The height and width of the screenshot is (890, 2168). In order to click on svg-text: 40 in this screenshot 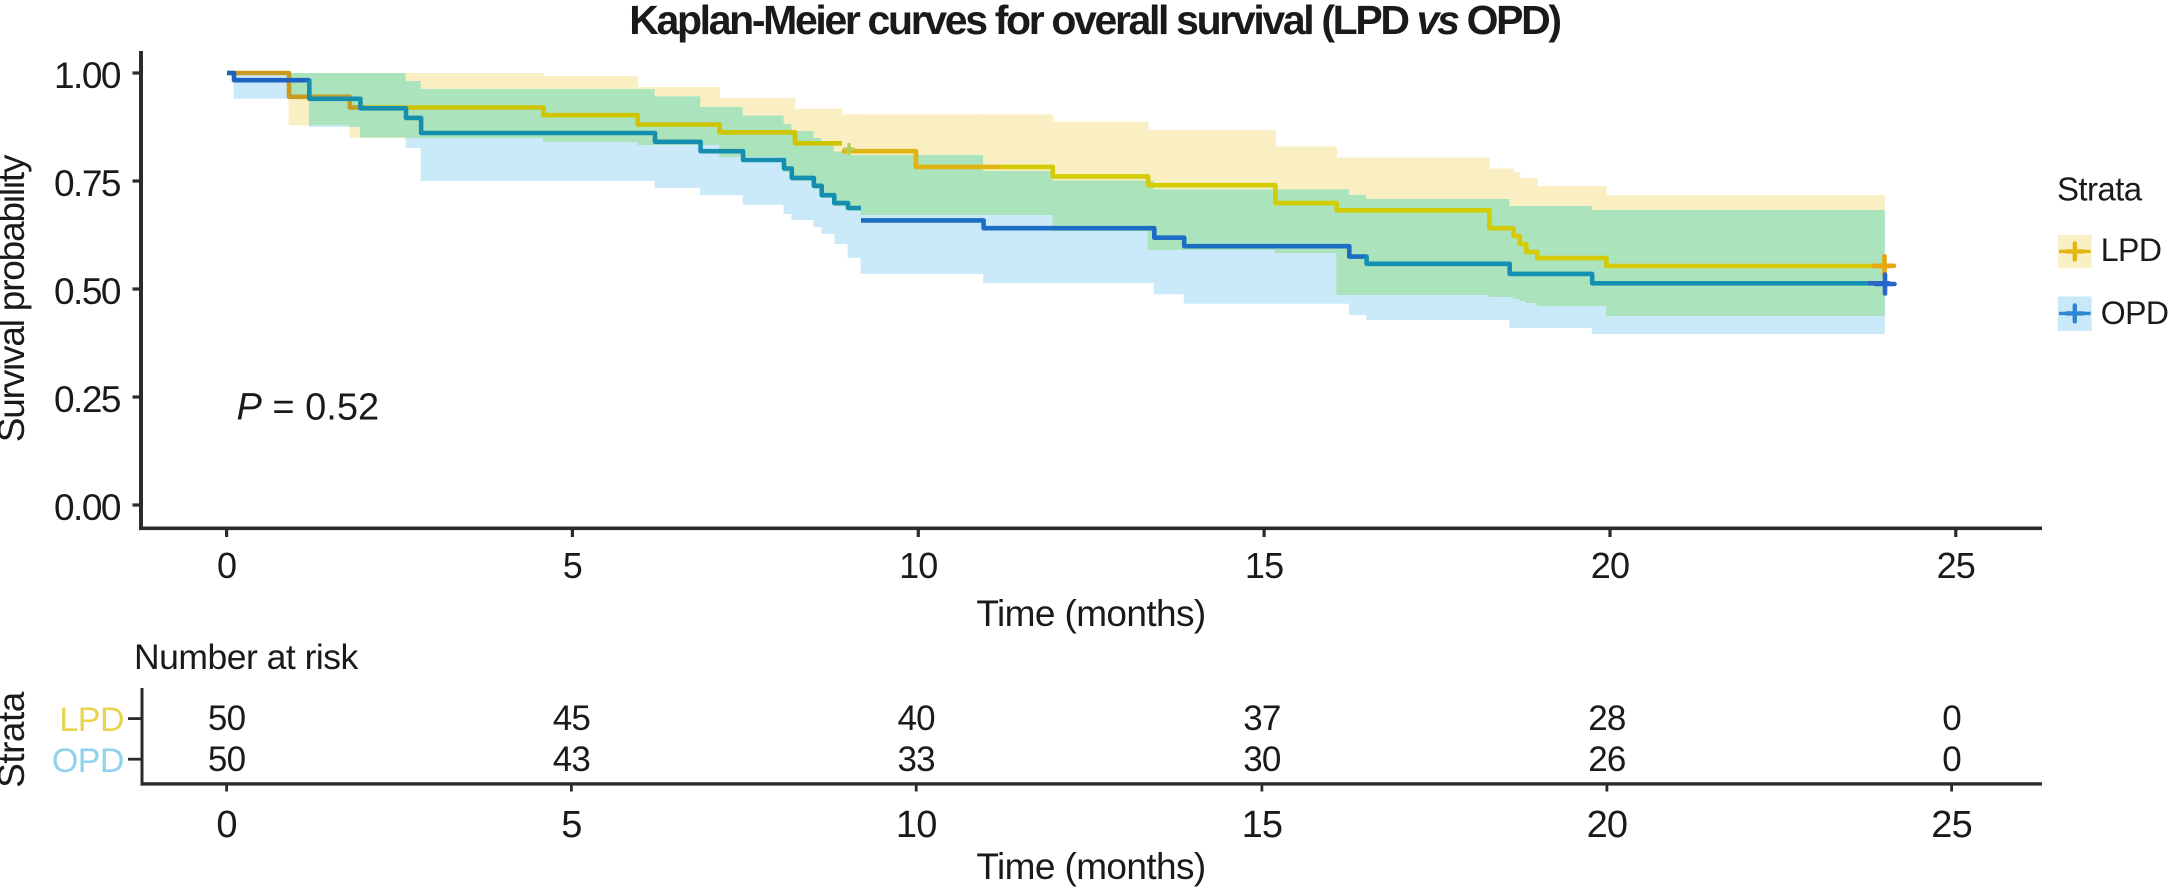, I will do `click(917, 718)`.